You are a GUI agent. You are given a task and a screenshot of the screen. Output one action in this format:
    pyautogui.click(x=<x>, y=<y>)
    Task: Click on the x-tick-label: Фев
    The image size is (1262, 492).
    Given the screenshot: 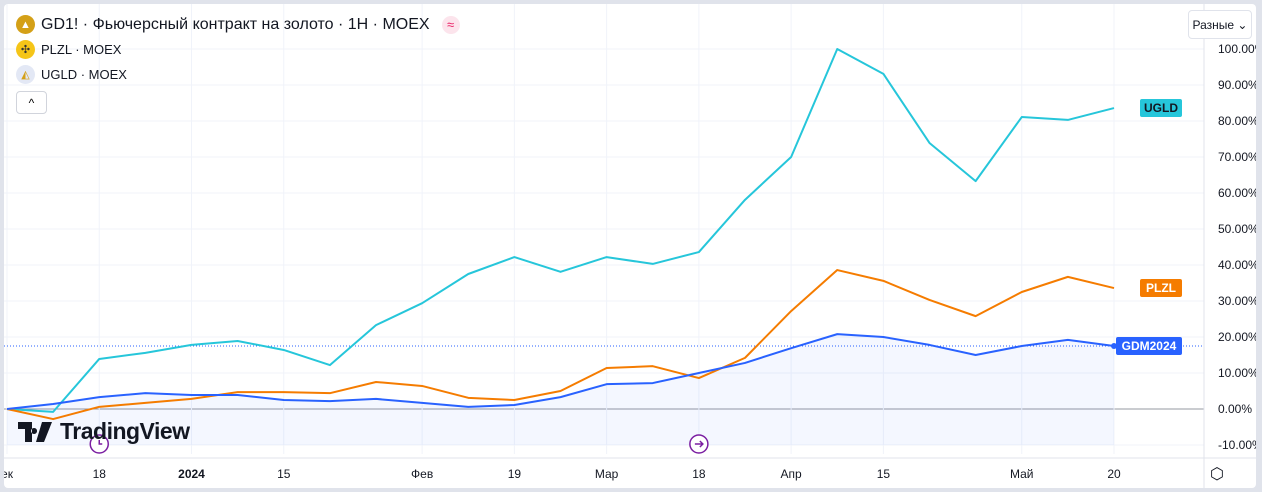 What is the action you would take?
    pyautogui.click(x=422, y=474)
    